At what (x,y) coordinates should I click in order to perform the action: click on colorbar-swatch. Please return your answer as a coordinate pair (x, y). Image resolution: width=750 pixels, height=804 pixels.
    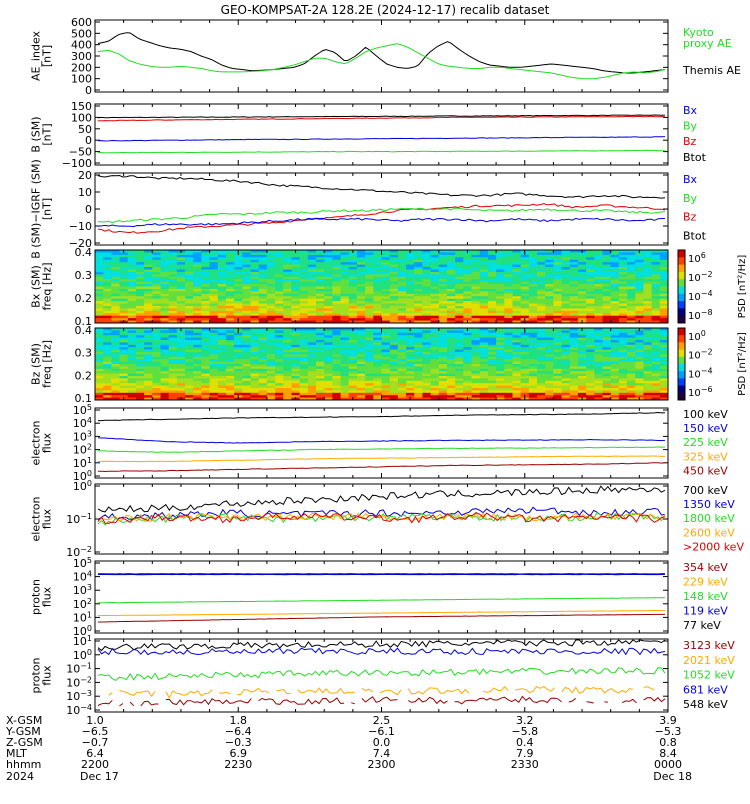
    Looking at the image, I should click on (681, 368).